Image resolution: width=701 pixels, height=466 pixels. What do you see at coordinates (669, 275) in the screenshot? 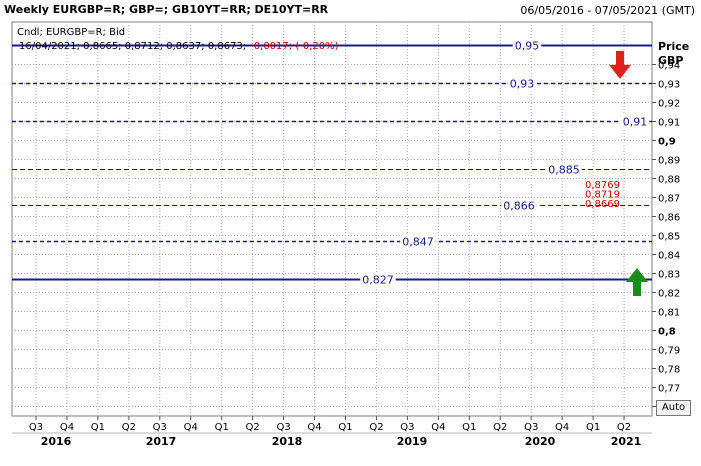
I see `y-tick-label: 0,83` at bounding box center [669, 275].